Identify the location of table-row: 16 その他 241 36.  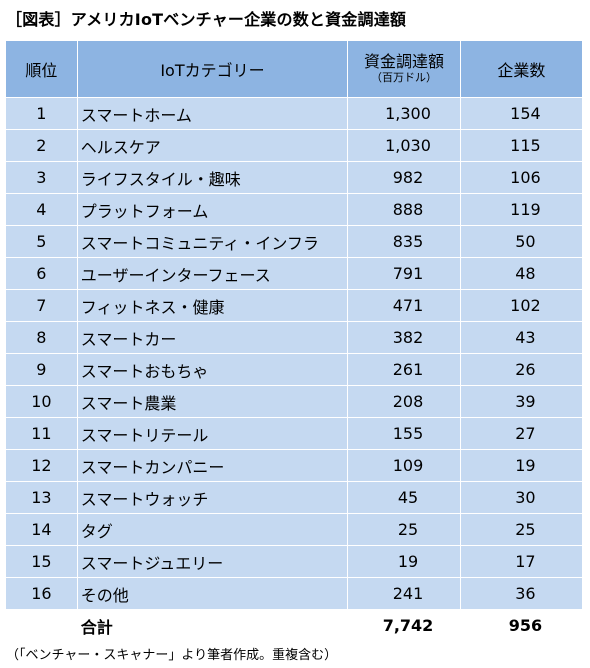
(294, 593).